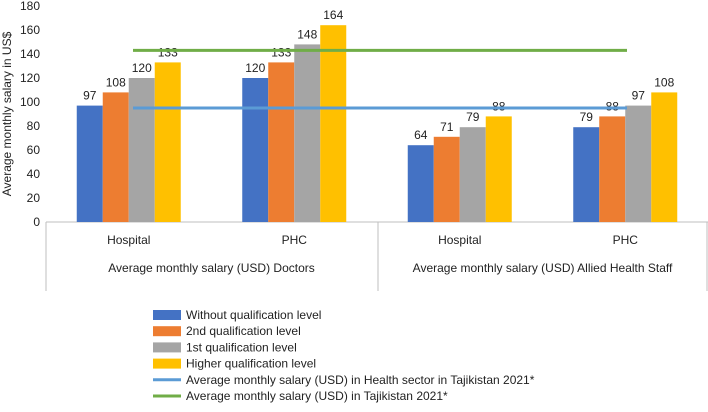 This screenshot has width=708, height=412. I want to click on group-label: Average monthly salary (USD) Doctors, so click(211, 268).